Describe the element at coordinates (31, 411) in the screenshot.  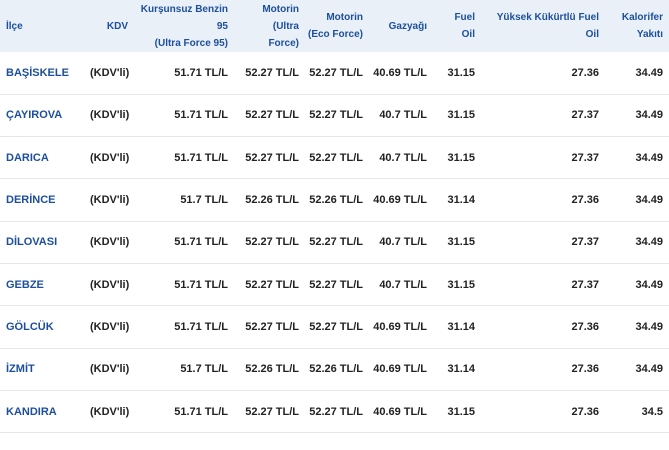
I see `district-cell: KANDIRA` at that location.